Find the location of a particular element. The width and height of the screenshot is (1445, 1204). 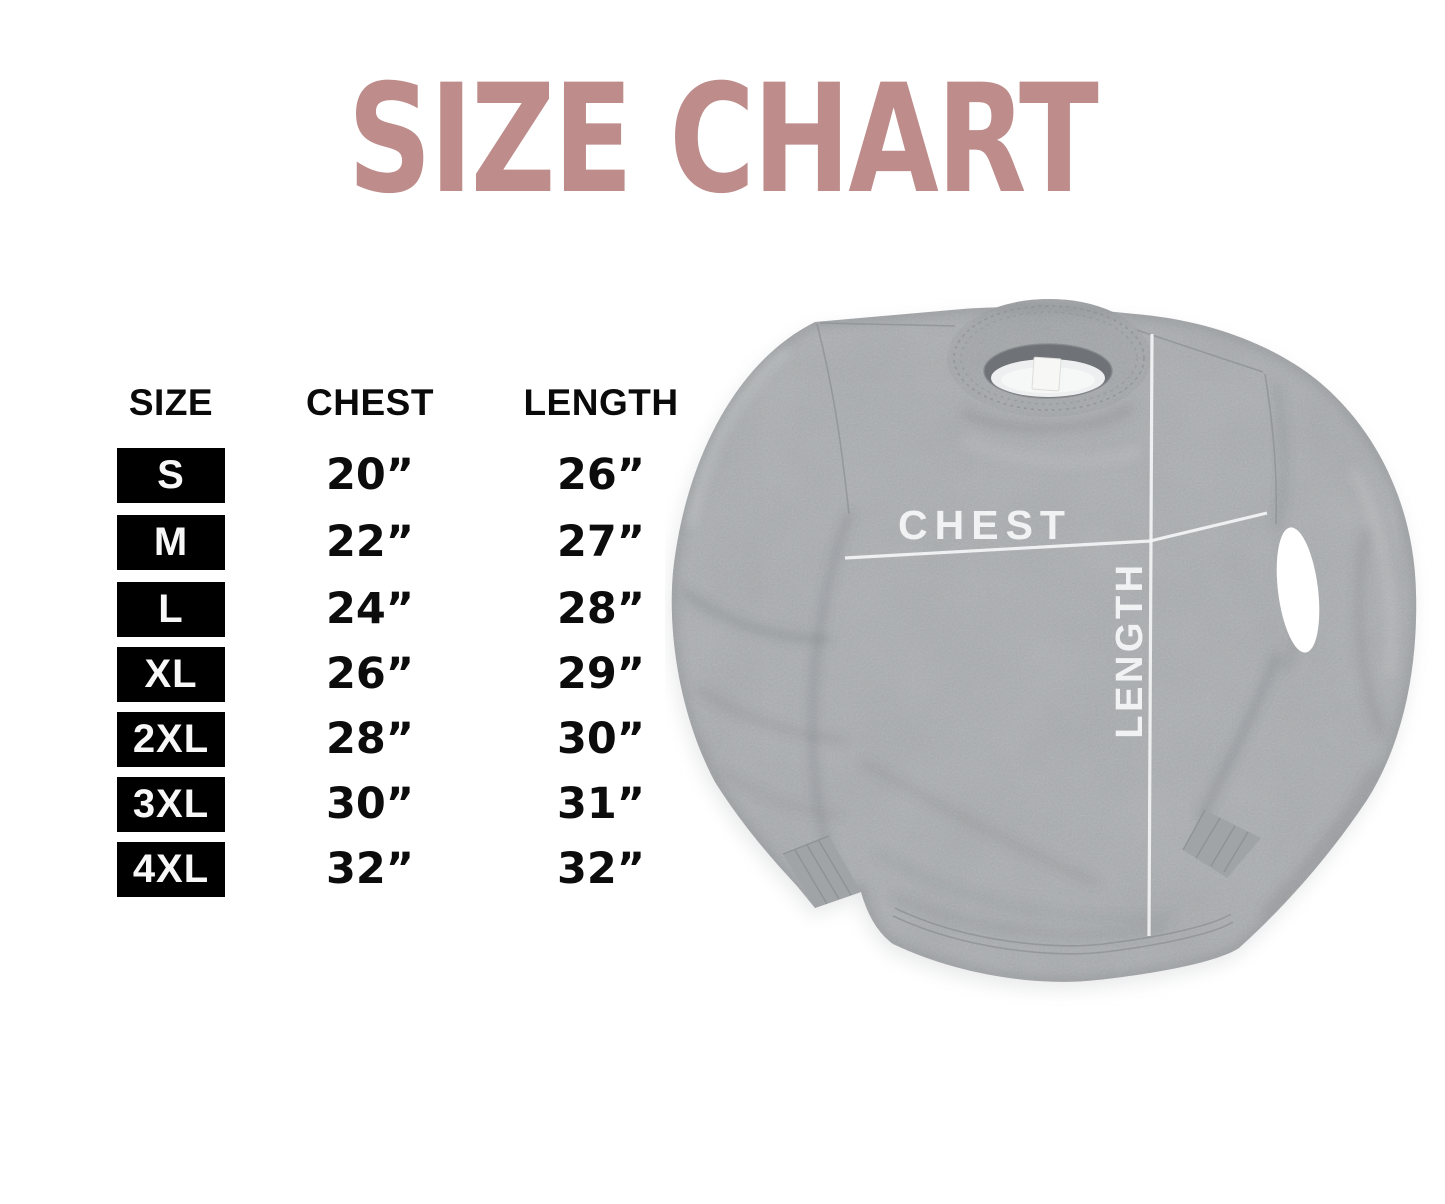

length-value: 31” is located at coordinates (601, 804).